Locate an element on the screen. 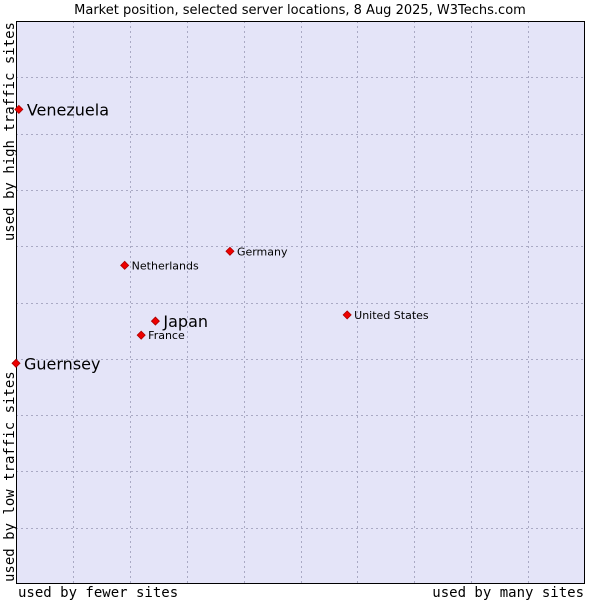  y-axis-label-top: used by high traffic sites is located at coordinates (10, 131).